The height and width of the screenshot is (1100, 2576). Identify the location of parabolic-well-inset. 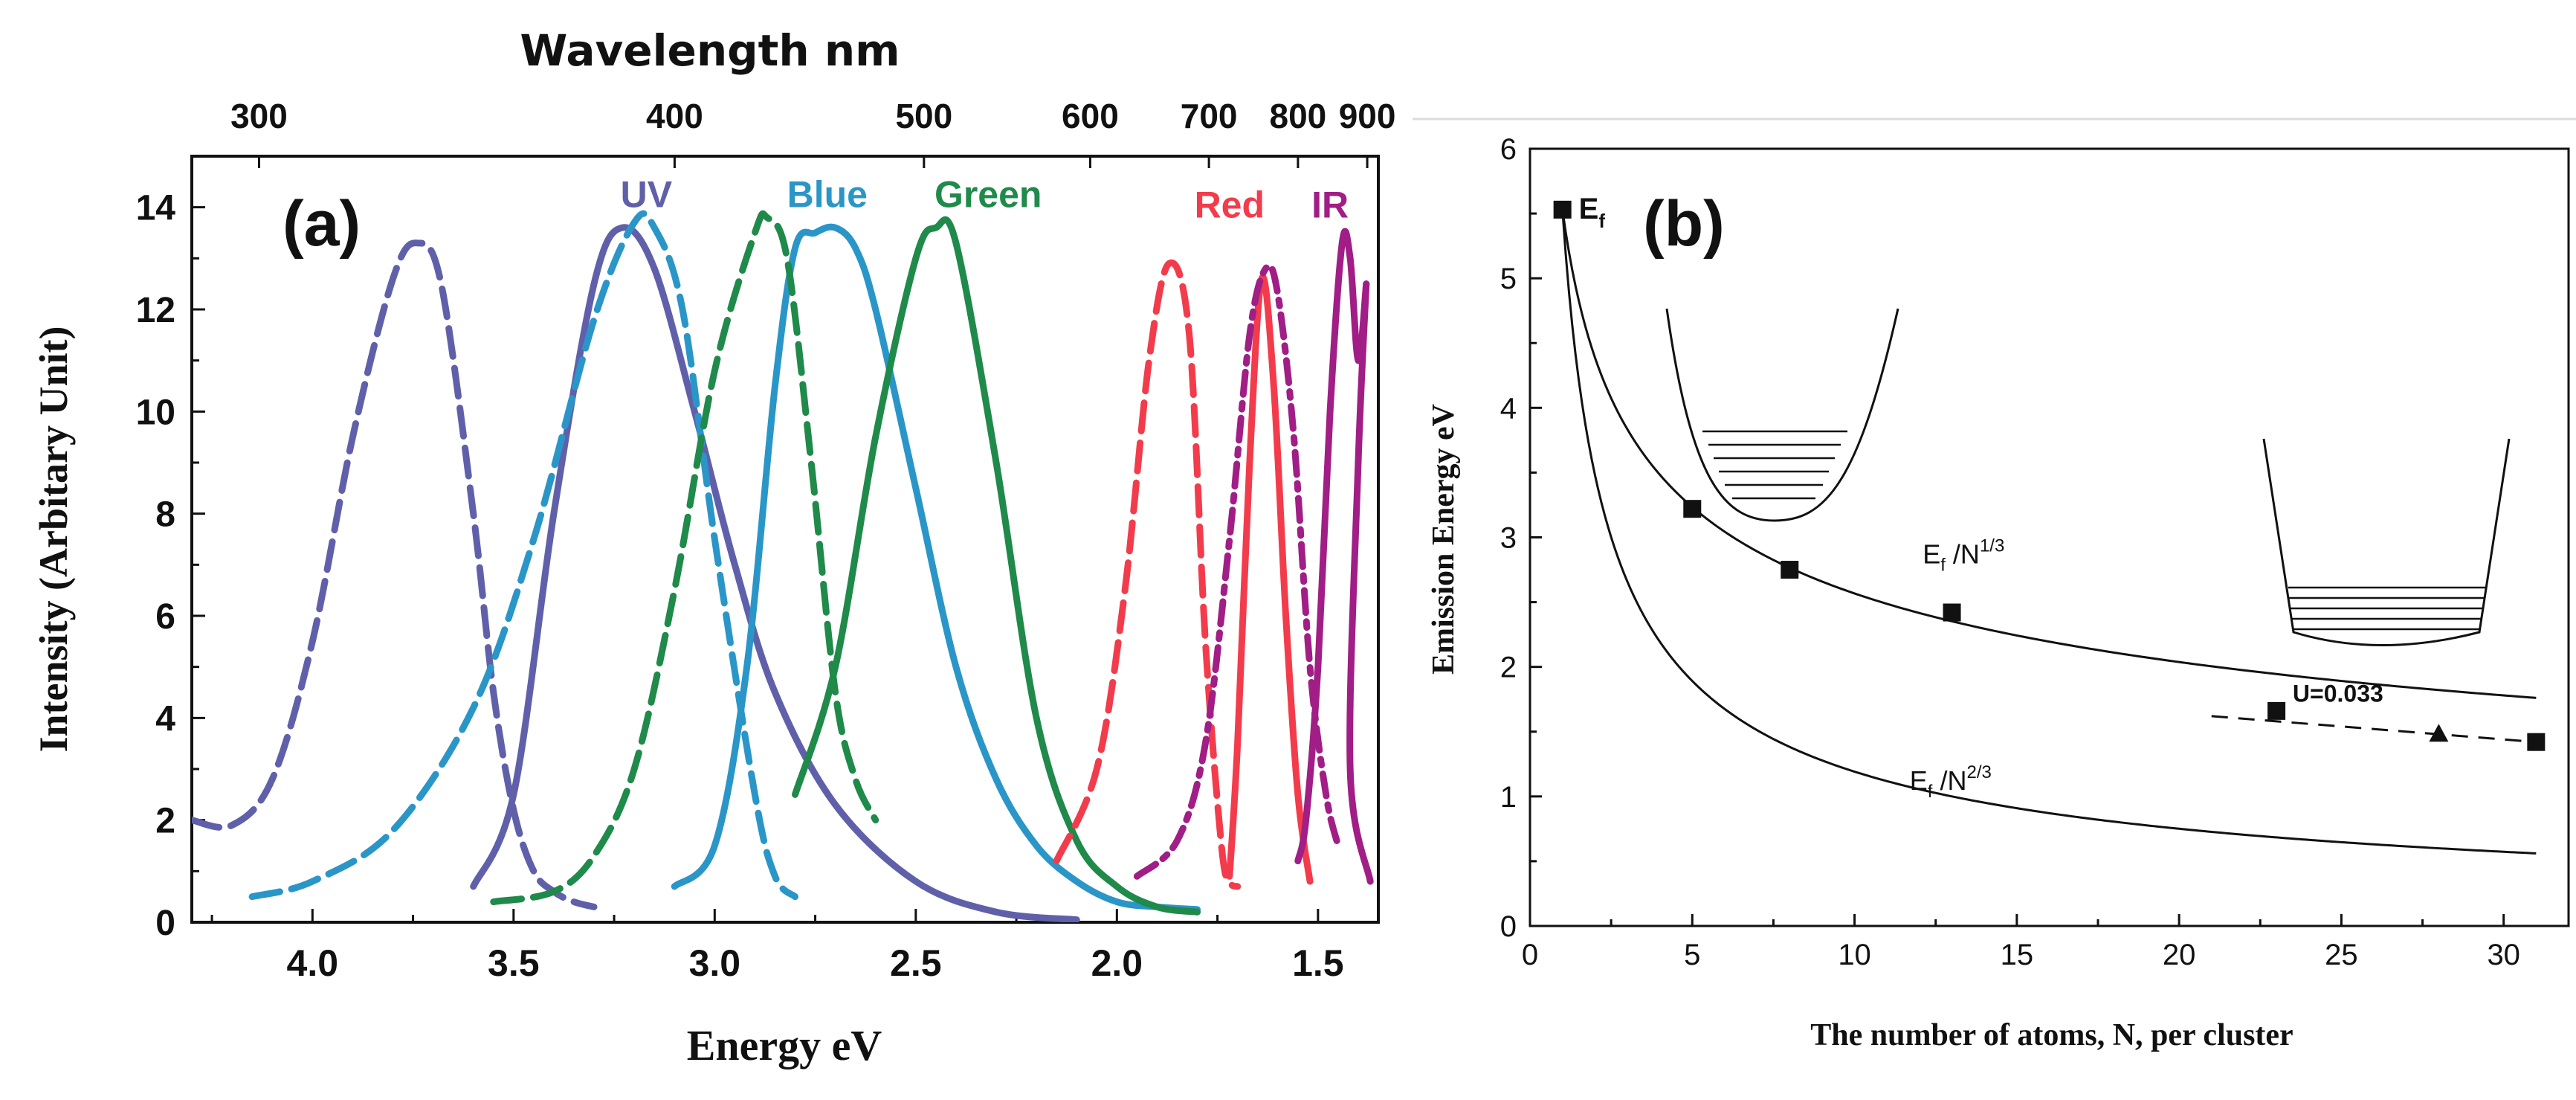
(1782, 415).